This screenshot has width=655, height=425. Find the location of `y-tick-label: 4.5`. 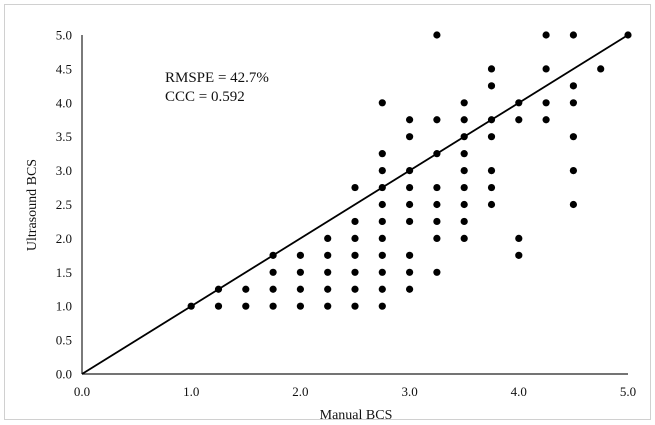

y-tick-label: 4.5 is located at coordinates (64, 68).